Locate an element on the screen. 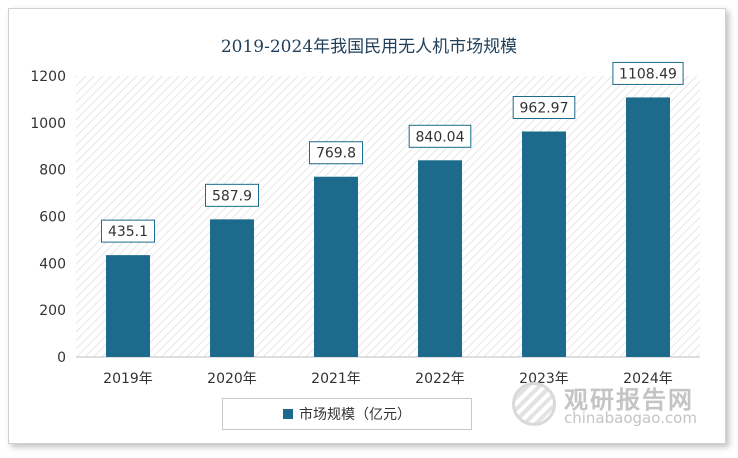 The height and width of the screenshot is (458, 738). data-label: 1108.49 is located at coordinates (648, 74).